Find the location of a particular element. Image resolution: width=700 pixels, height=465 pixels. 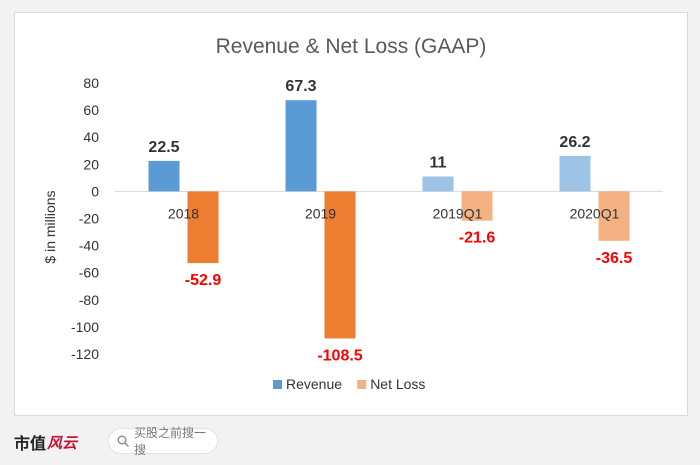

brand-logo: 市值 风云 is located at coordinates (45, 442).